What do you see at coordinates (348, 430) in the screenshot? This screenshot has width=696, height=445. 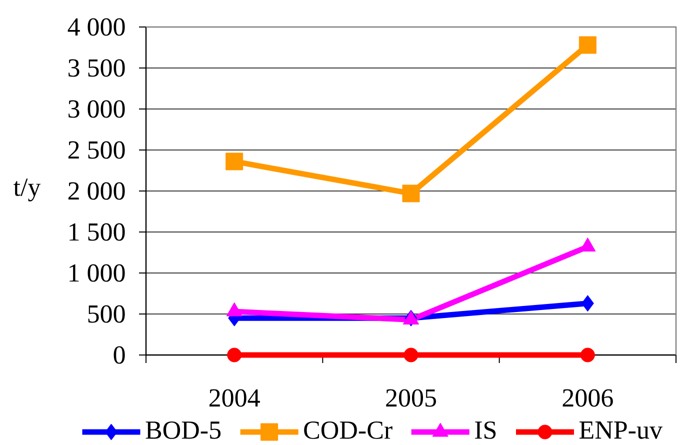 I see `legend-label: COD-Cr` at bounding box center [348, 430].